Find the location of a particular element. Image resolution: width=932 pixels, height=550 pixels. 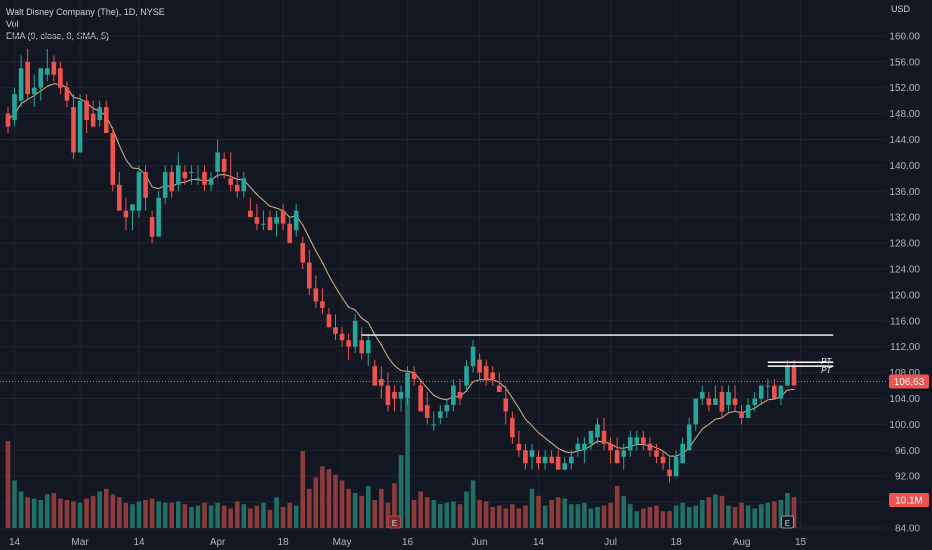

x-axis-tick-label: 15 is located at coordinates (801, 542).